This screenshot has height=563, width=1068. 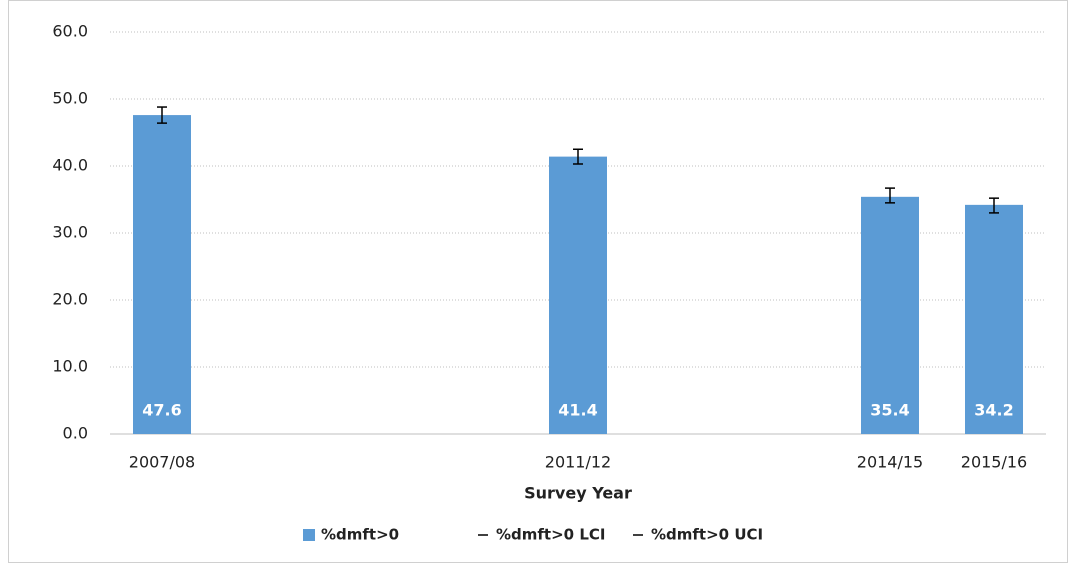 What do you see at coordinates (70, 232) in the screenshot?
I see `y-tick-label: 30.0` at bounding box center [70, 232].